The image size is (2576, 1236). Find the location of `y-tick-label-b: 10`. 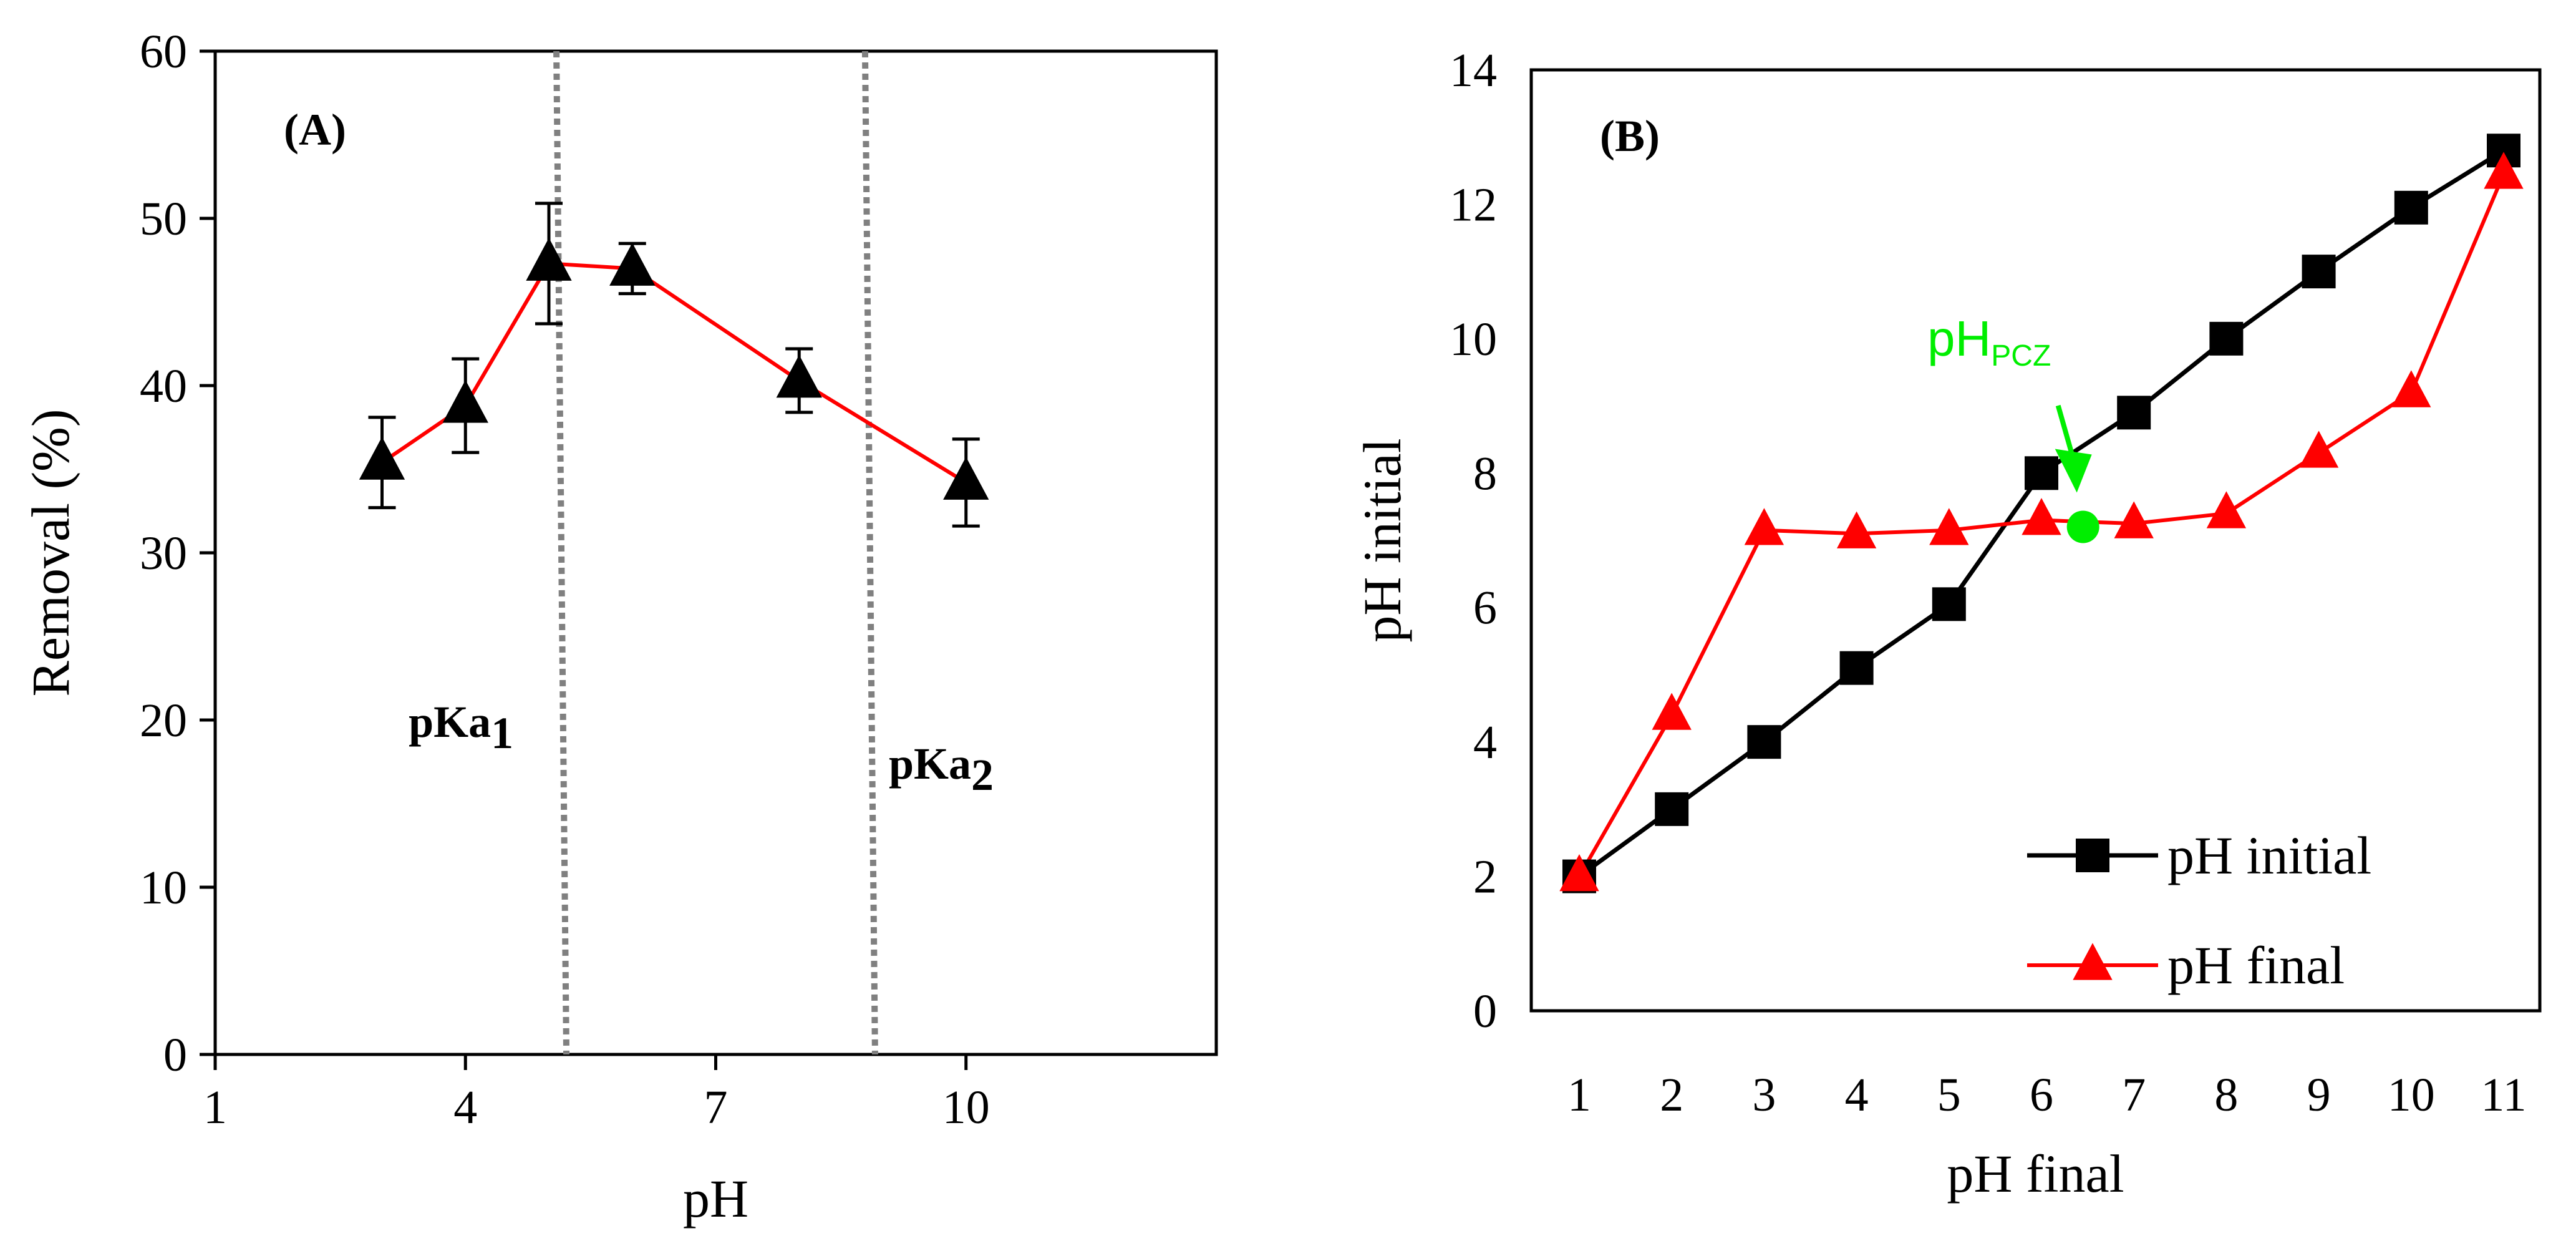

y-tick-label-b: 10 is located at coordinates (1473, 339).